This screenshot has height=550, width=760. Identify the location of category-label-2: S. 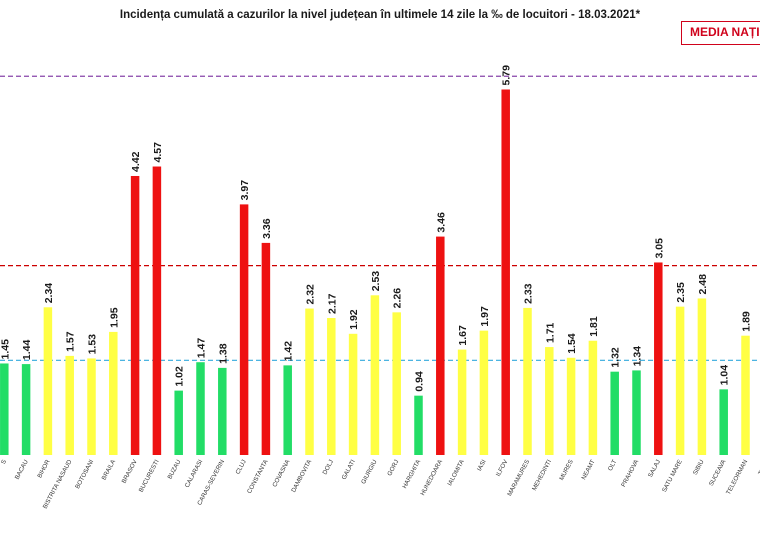
(4, 462).